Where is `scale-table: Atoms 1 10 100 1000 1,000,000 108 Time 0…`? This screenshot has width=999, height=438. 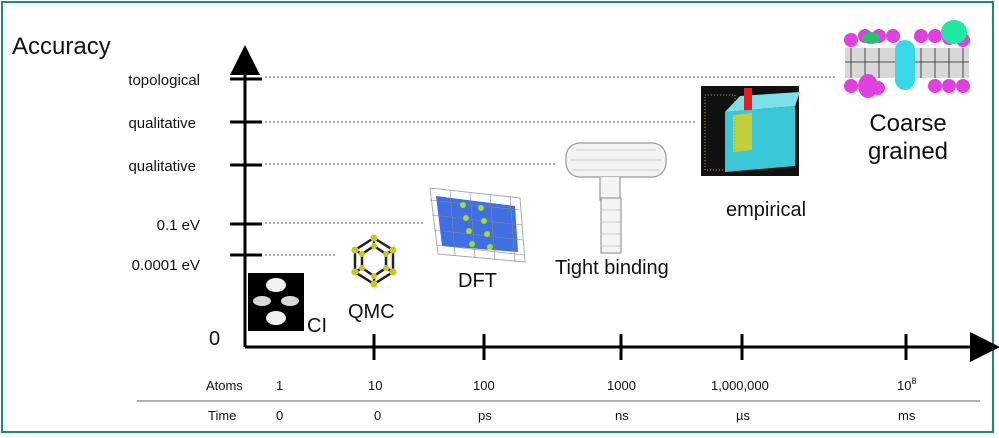
scale-table: Atoms 1 10 100 1000 1,000,000 108 Time 0… is located at coordinates (558, 399).